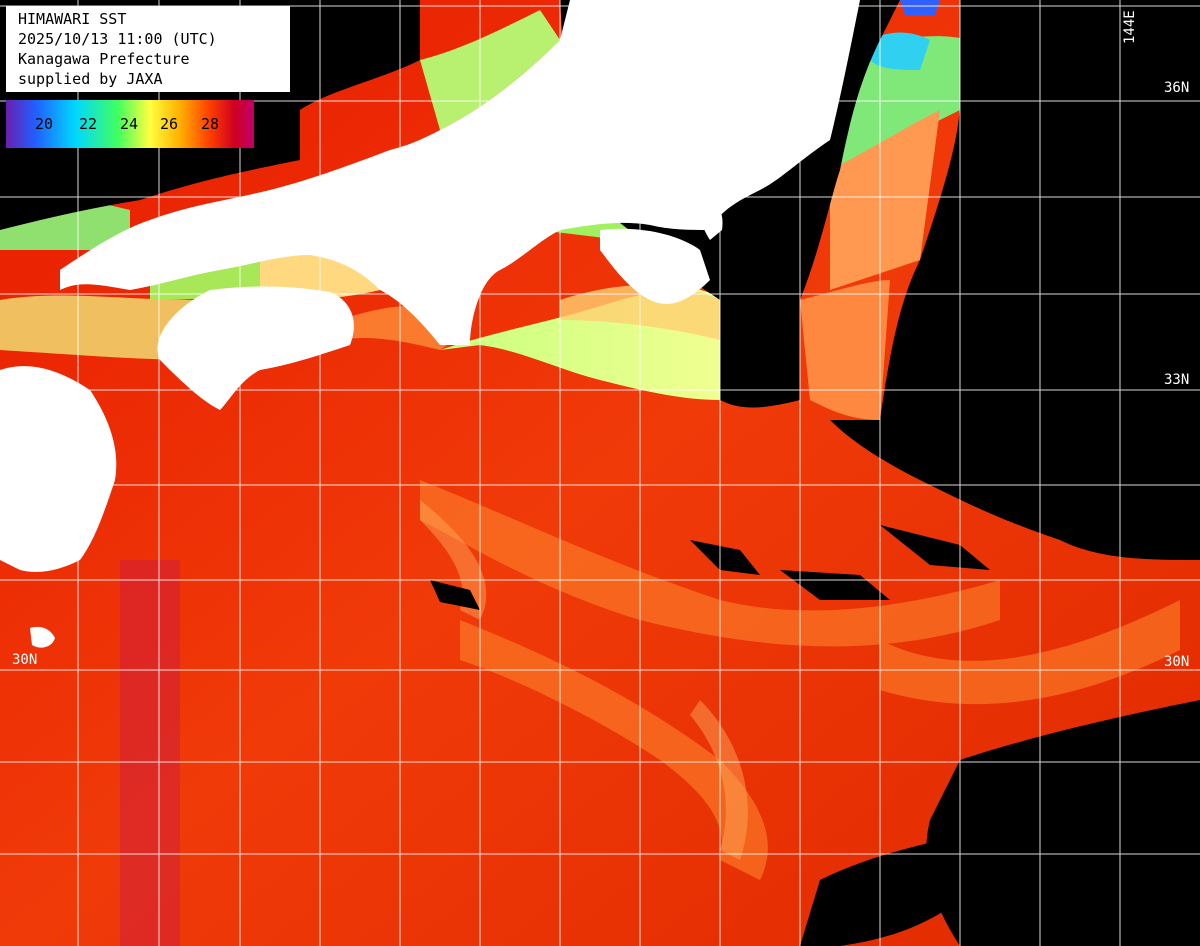 This screenshot has height=946, width=1200. I want to click on data-source: supplied by JAXA, so click(90, 79).